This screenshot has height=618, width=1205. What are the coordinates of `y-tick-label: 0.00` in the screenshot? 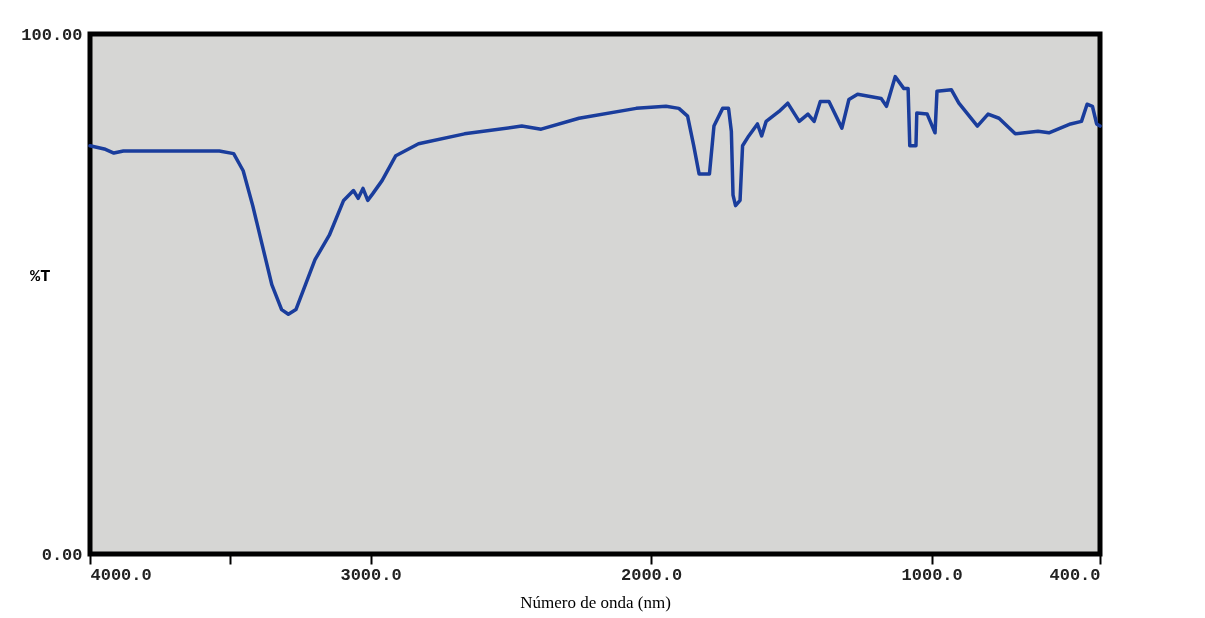 It's located at (62, 555).